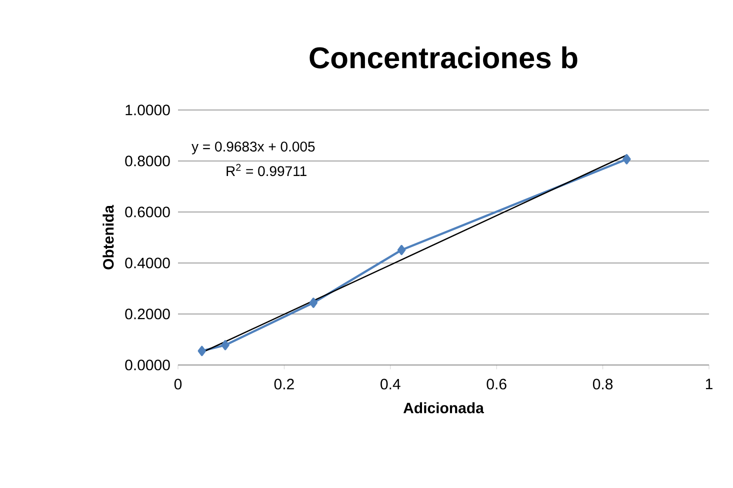 The height and width of the screenshot is (488, 733). I want to click on y-axis-title: Obtenida, so click(108, 237).